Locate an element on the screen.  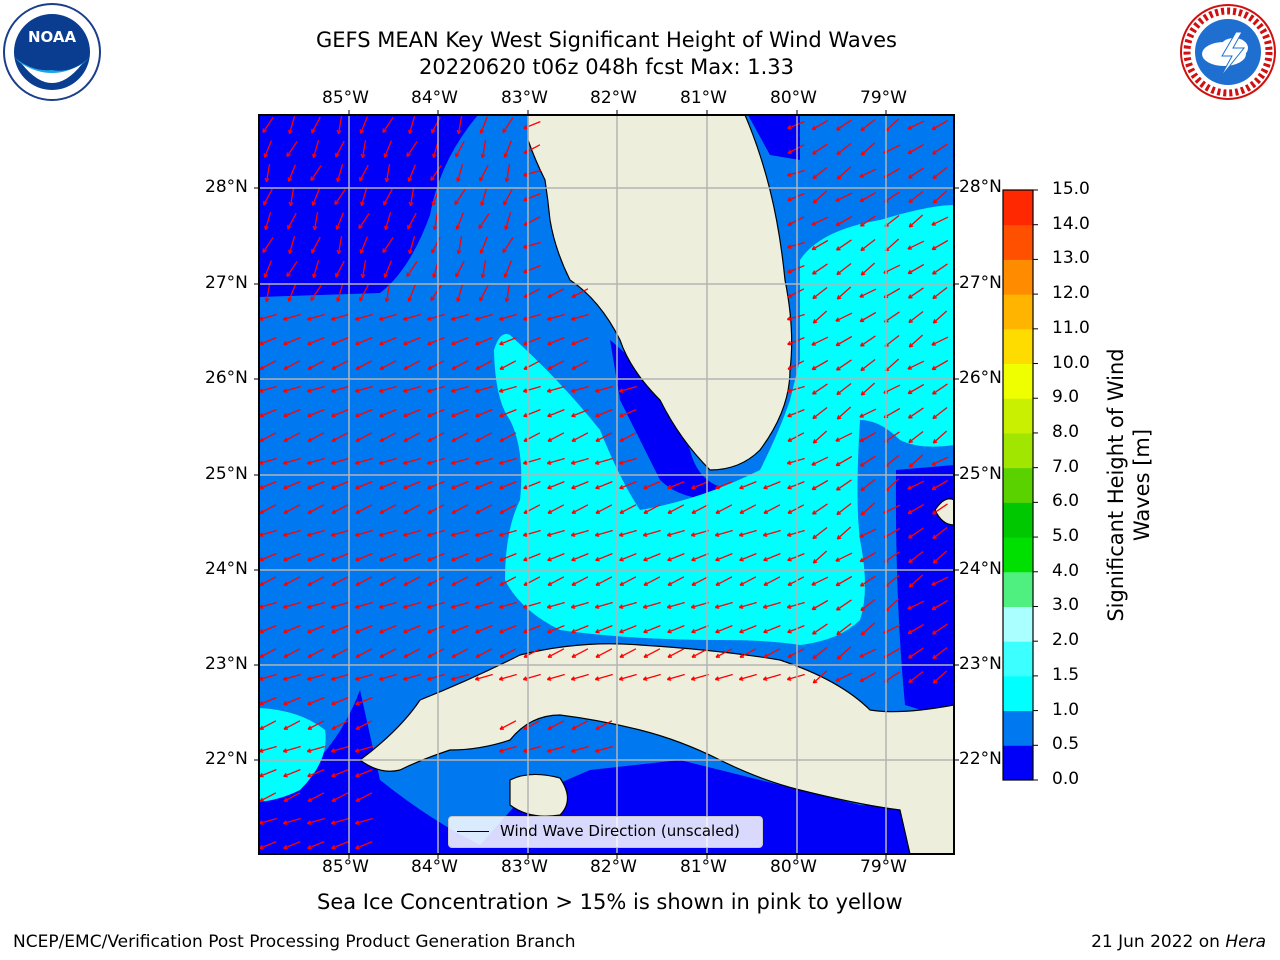
noaa-logo-text: NOAA is located at coordinates (52, 37).